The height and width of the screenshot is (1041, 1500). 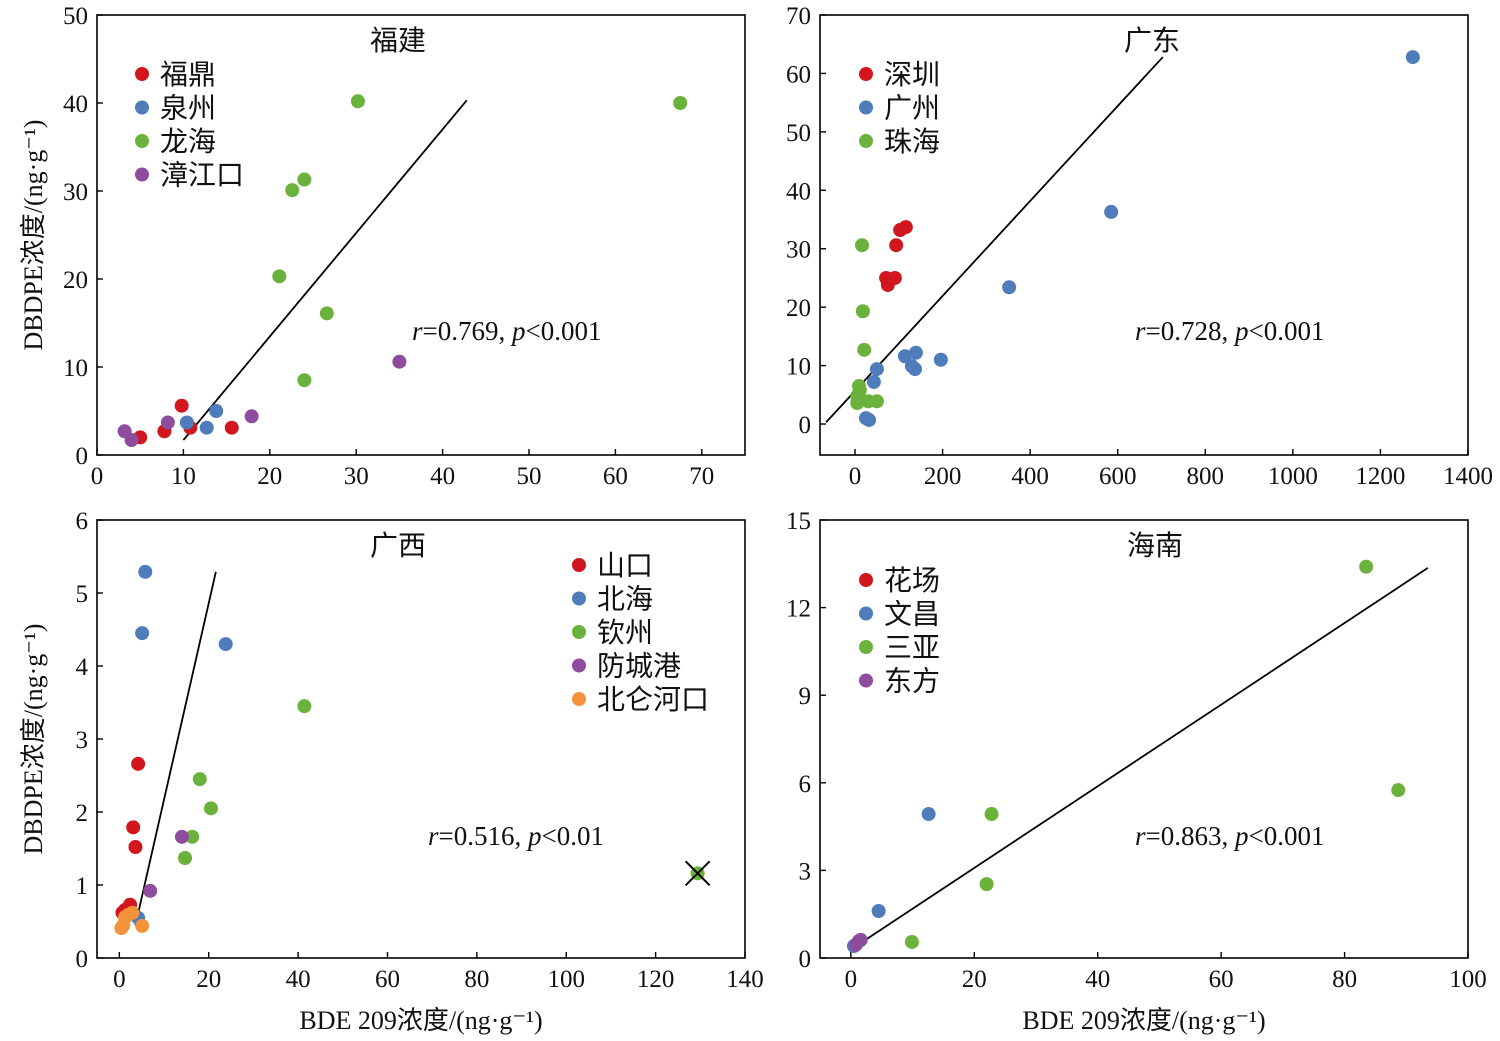 What do you see at coordinates (188, 142) in the screenshot?
I see `legend-label: 龙海` at bounding box center [188, 142].